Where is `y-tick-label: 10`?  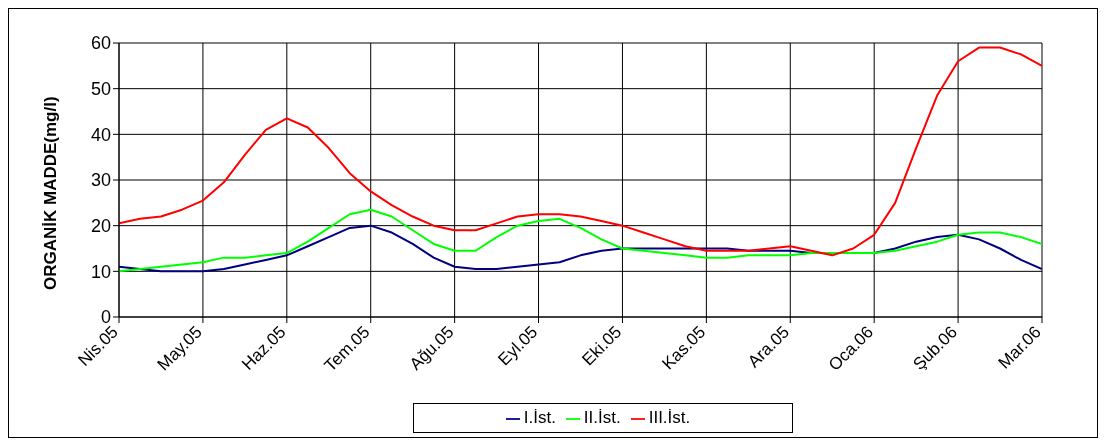 y-tick-label: 10 is located at coordinates (100, 271).